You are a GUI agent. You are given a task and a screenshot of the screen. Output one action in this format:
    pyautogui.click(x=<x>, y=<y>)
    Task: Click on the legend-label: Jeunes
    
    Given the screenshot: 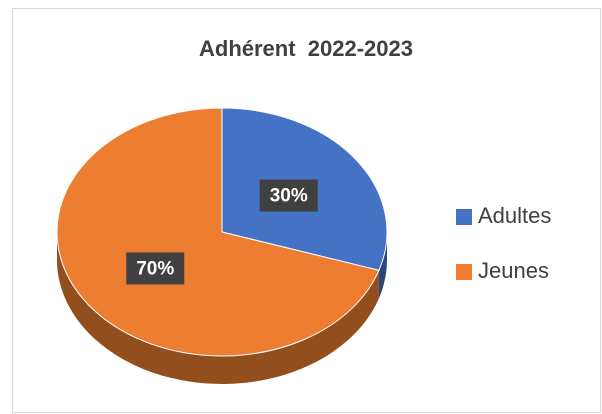 What is the action you would take?
    pyautogui.click(x=513, y=270)
    